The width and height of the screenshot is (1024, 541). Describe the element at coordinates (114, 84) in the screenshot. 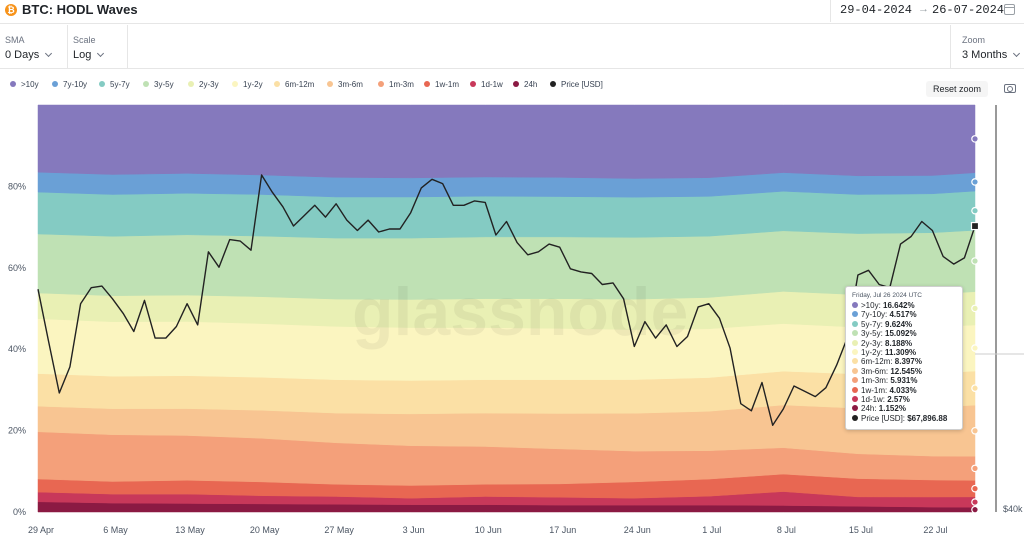

I see `legend-item: 5y-7y` at that location.